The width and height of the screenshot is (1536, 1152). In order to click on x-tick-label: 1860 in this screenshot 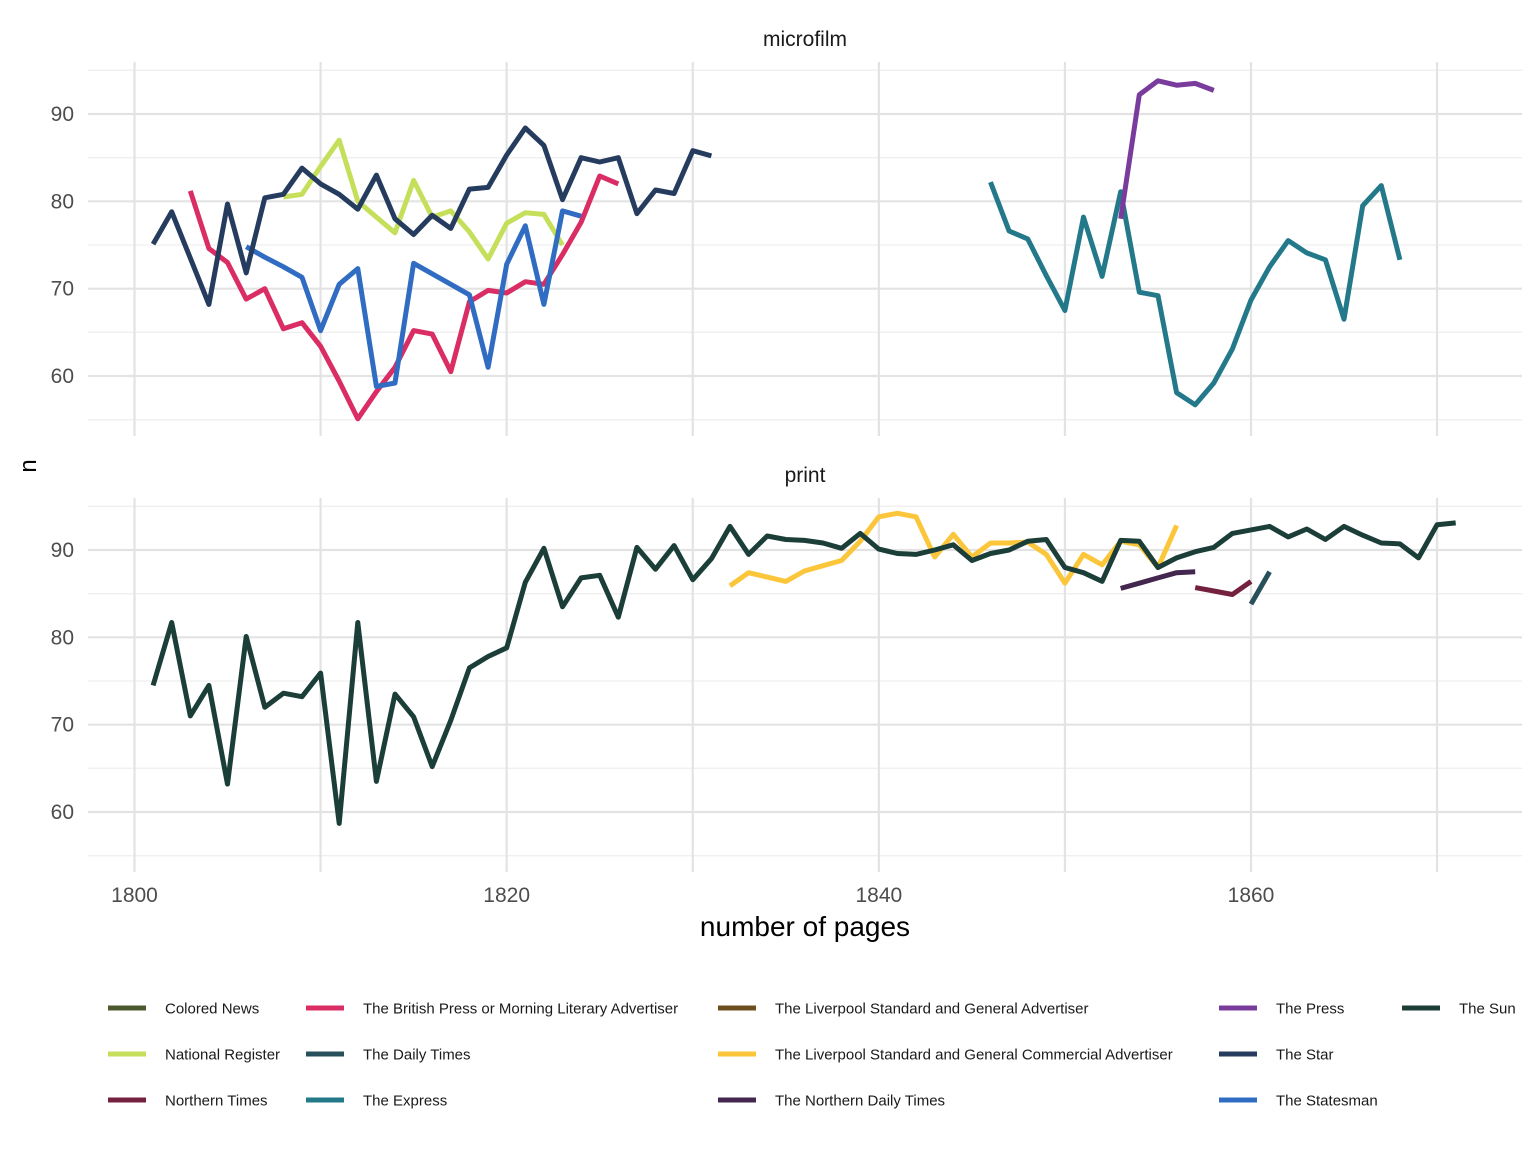, I will do `click(1251, 895)`.